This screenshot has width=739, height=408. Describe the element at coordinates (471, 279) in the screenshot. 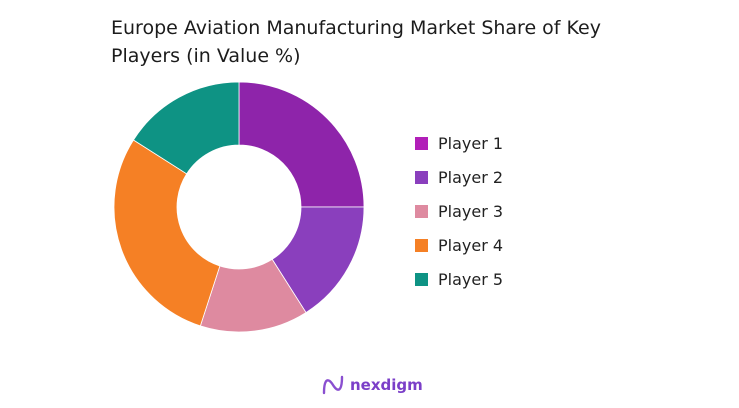

I see `legend-label: Player 5` at that location.